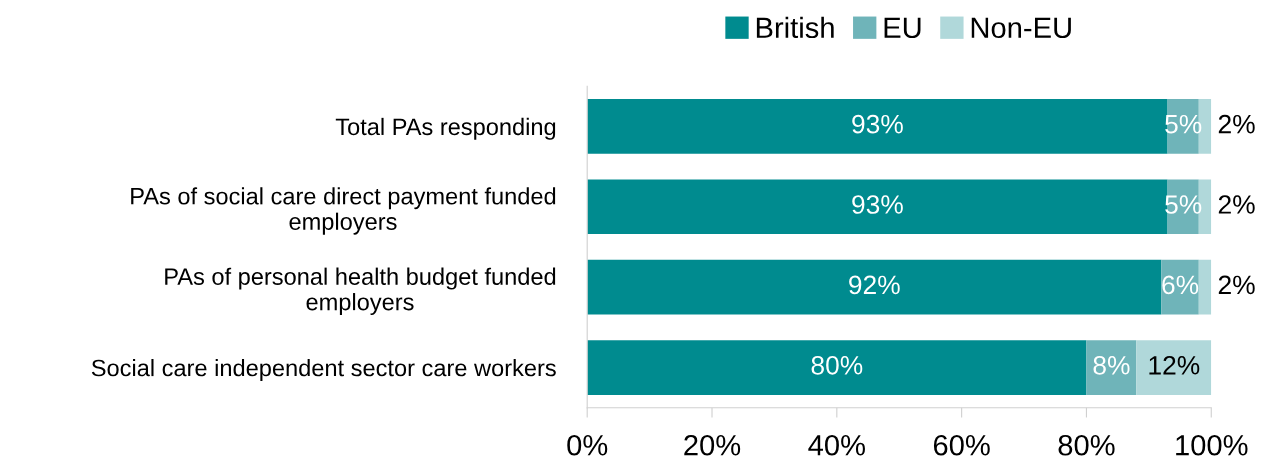 This screenshot has height=466, width=1271. Describe the element at coordinates (837, 365) in the screenshot. I see `data-label: 80%` at that location.